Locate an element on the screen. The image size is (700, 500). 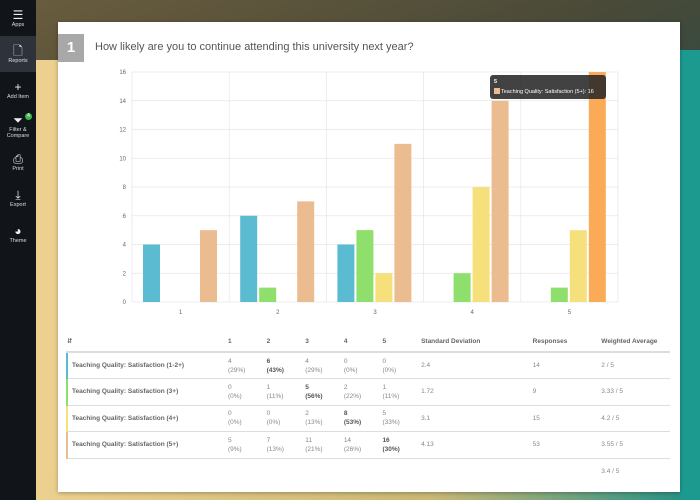
percent: (56%) is located at coordinates (314, 396).